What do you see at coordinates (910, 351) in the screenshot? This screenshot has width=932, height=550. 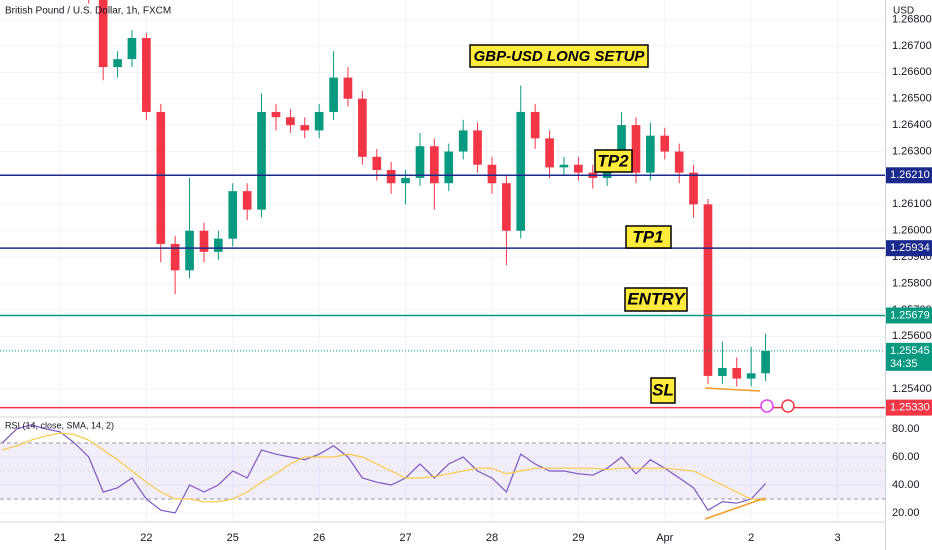 I see `last-price-label: 1.25545` at bounding box center [910, 351].